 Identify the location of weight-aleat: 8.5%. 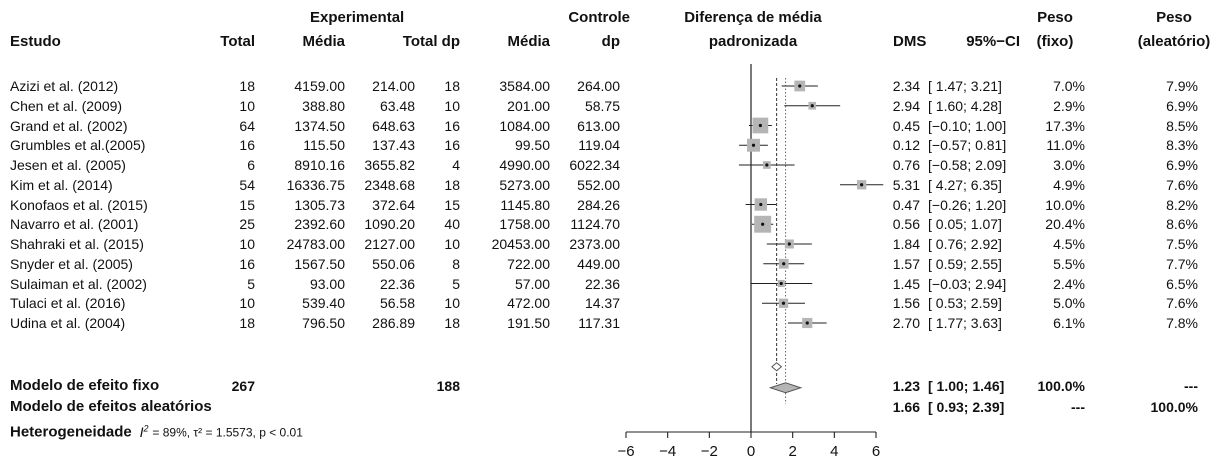
(1182, 125).